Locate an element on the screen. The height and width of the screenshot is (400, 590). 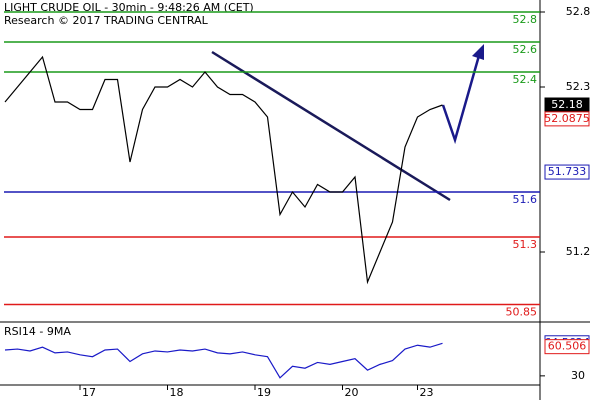
series-line is located at coordinates (223, 360).